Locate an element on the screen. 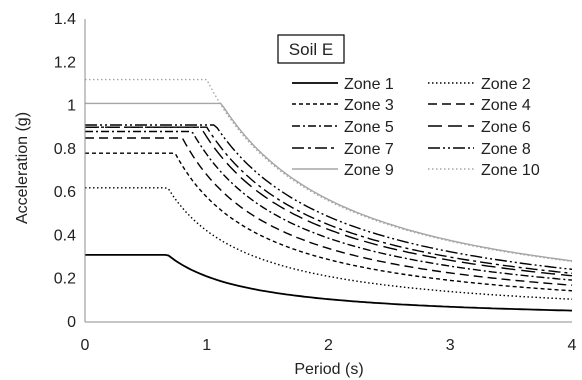 This screenshot has height=380, width=582. legend-label-zone-1: Zone 1 is located at coordinates (369, 84).